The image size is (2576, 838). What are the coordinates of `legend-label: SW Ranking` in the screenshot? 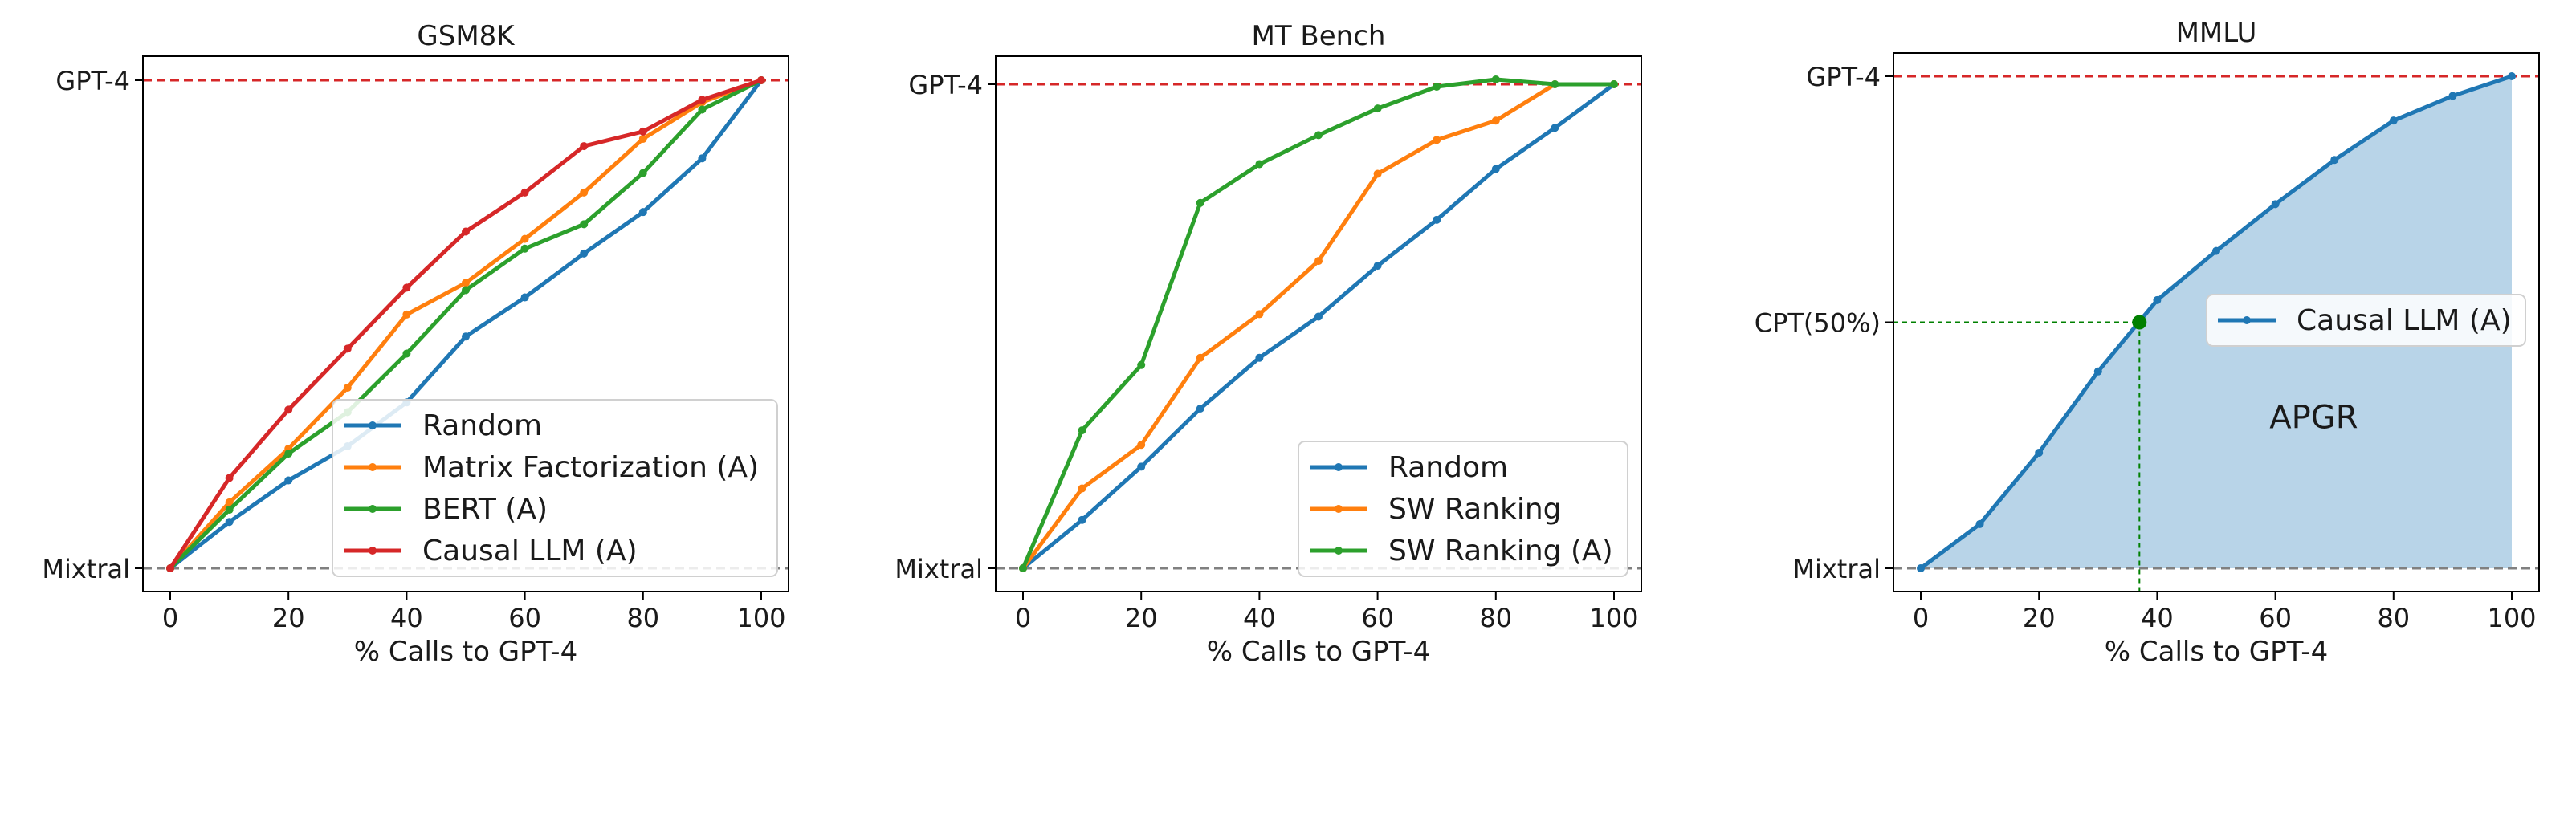 It's located at (1475, 510).